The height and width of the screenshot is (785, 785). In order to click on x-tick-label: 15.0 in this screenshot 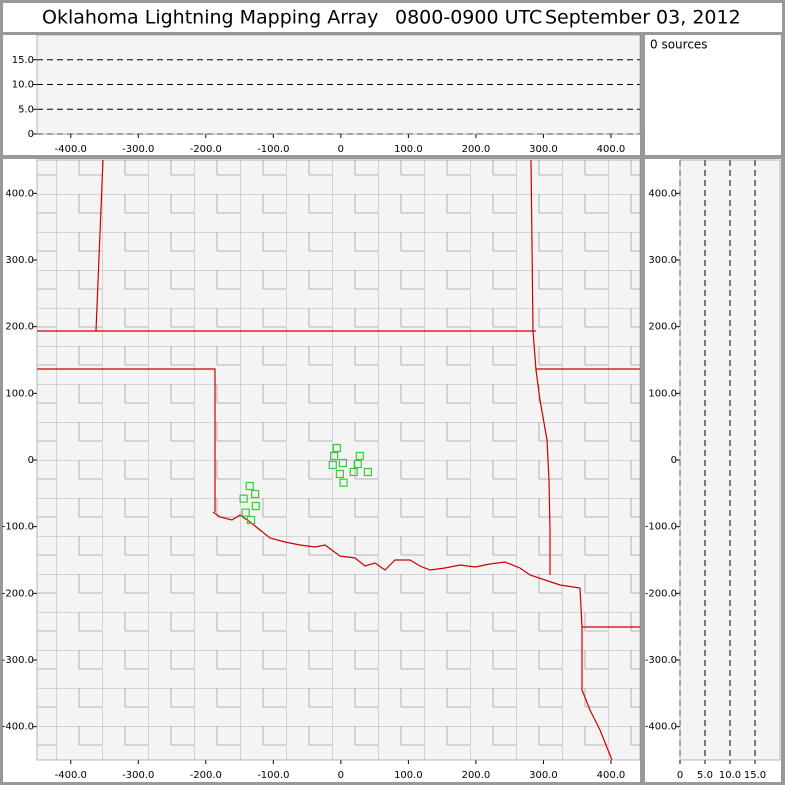, I will do `click(755, 775)`.